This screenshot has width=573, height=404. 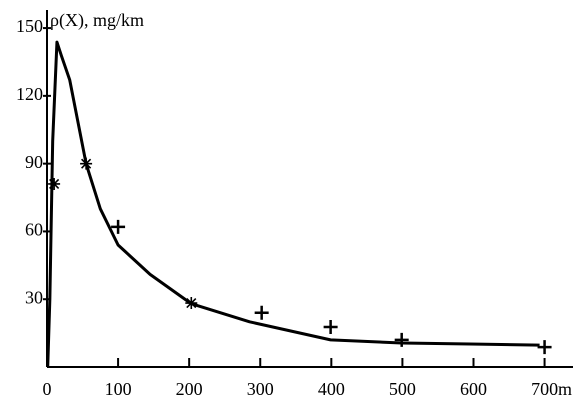 What do you see at coordinates (544, 389) in the screenshot?
I see `x-tick-label: 700` at bounding box center [544, 389].